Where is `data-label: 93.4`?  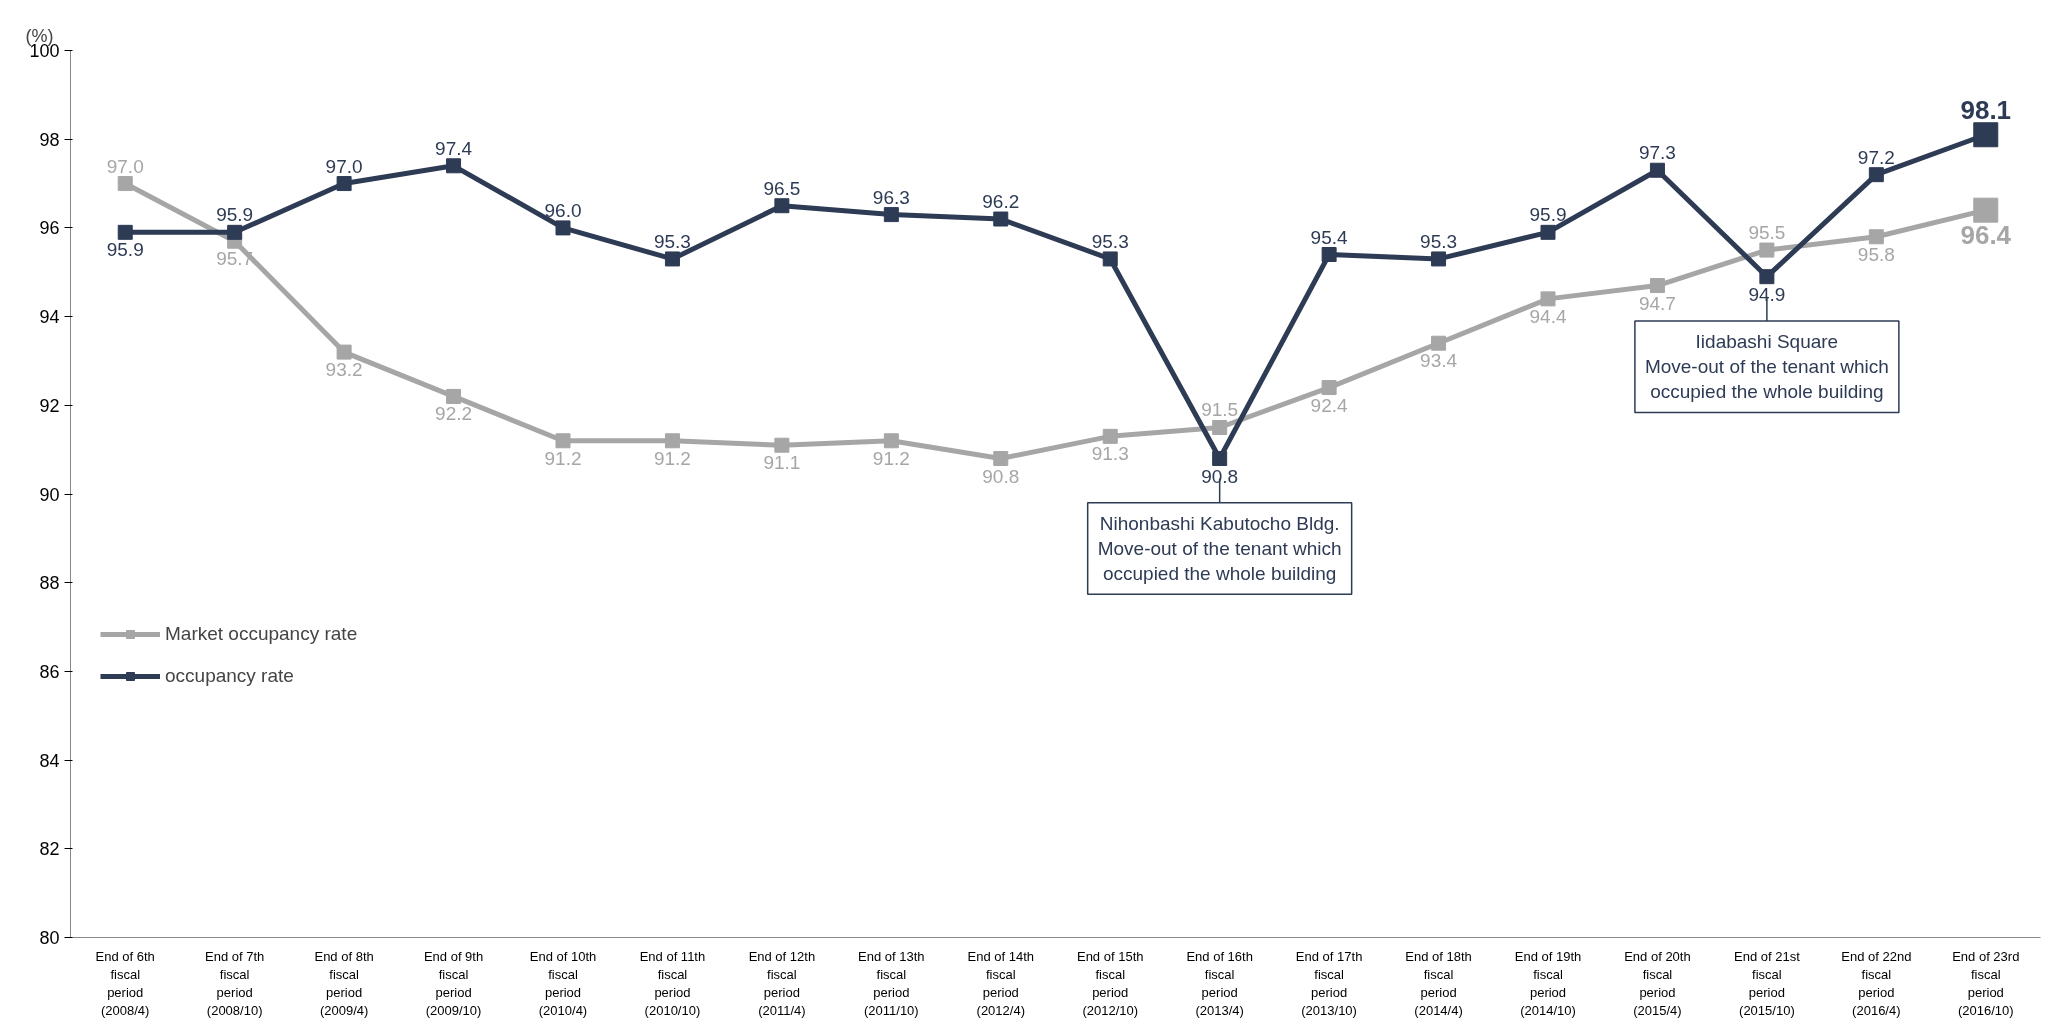 data-label: 93.4 is located at coordinates (1439, 361).